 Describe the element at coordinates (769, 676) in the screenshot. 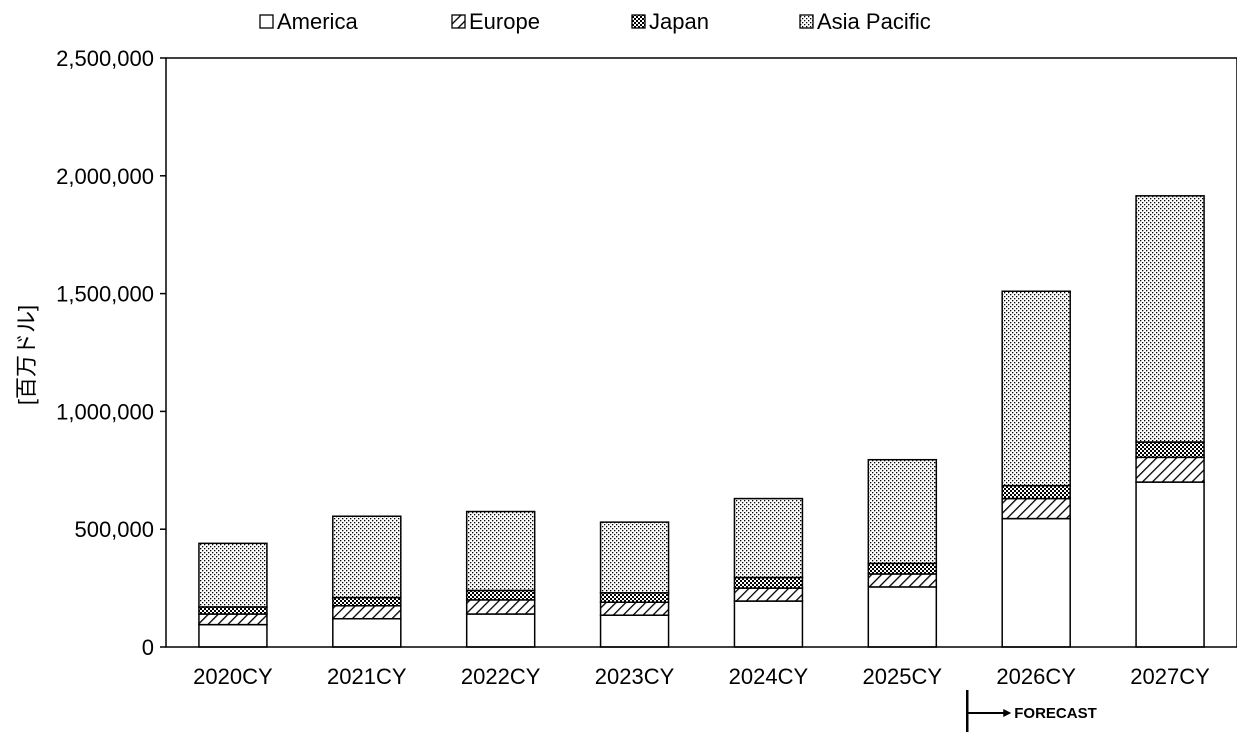

I see `x-tick-label: 2024CY` at that location.